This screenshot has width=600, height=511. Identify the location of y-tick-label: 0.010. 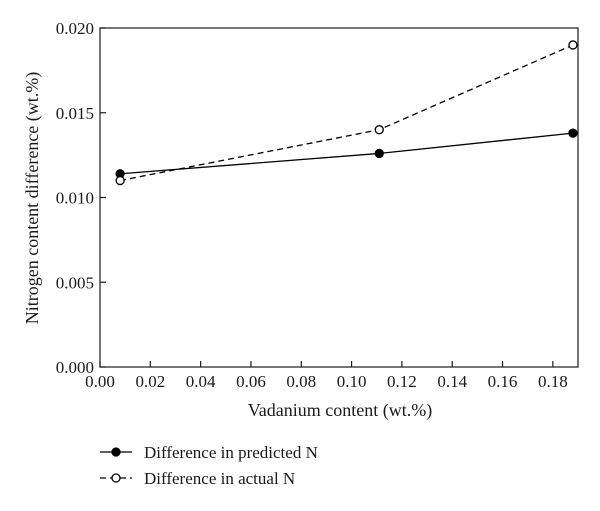
(75, 198).